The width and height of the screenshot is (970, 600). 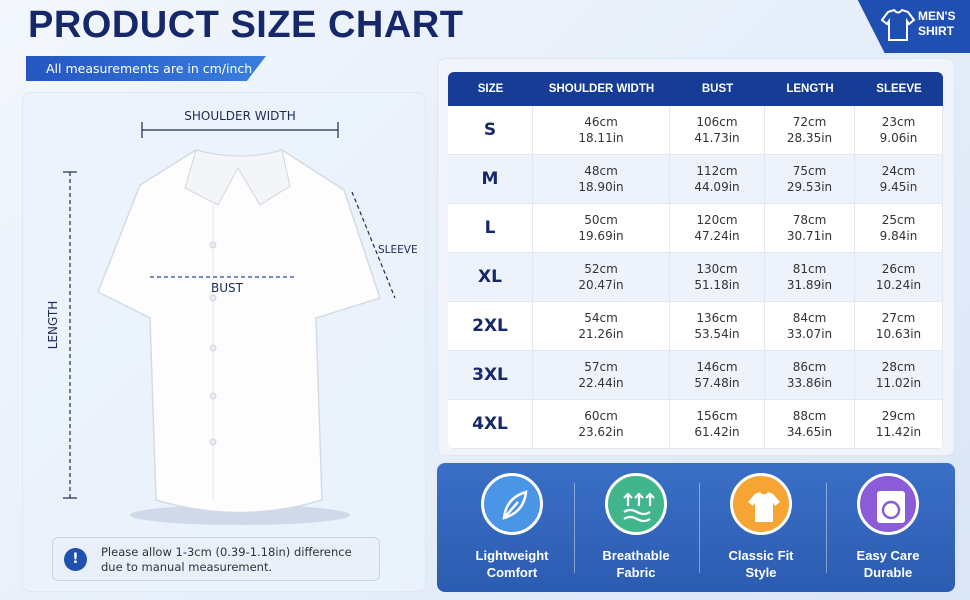 I want to click on inch-value: 9.84in, so click(x=898, y=236).